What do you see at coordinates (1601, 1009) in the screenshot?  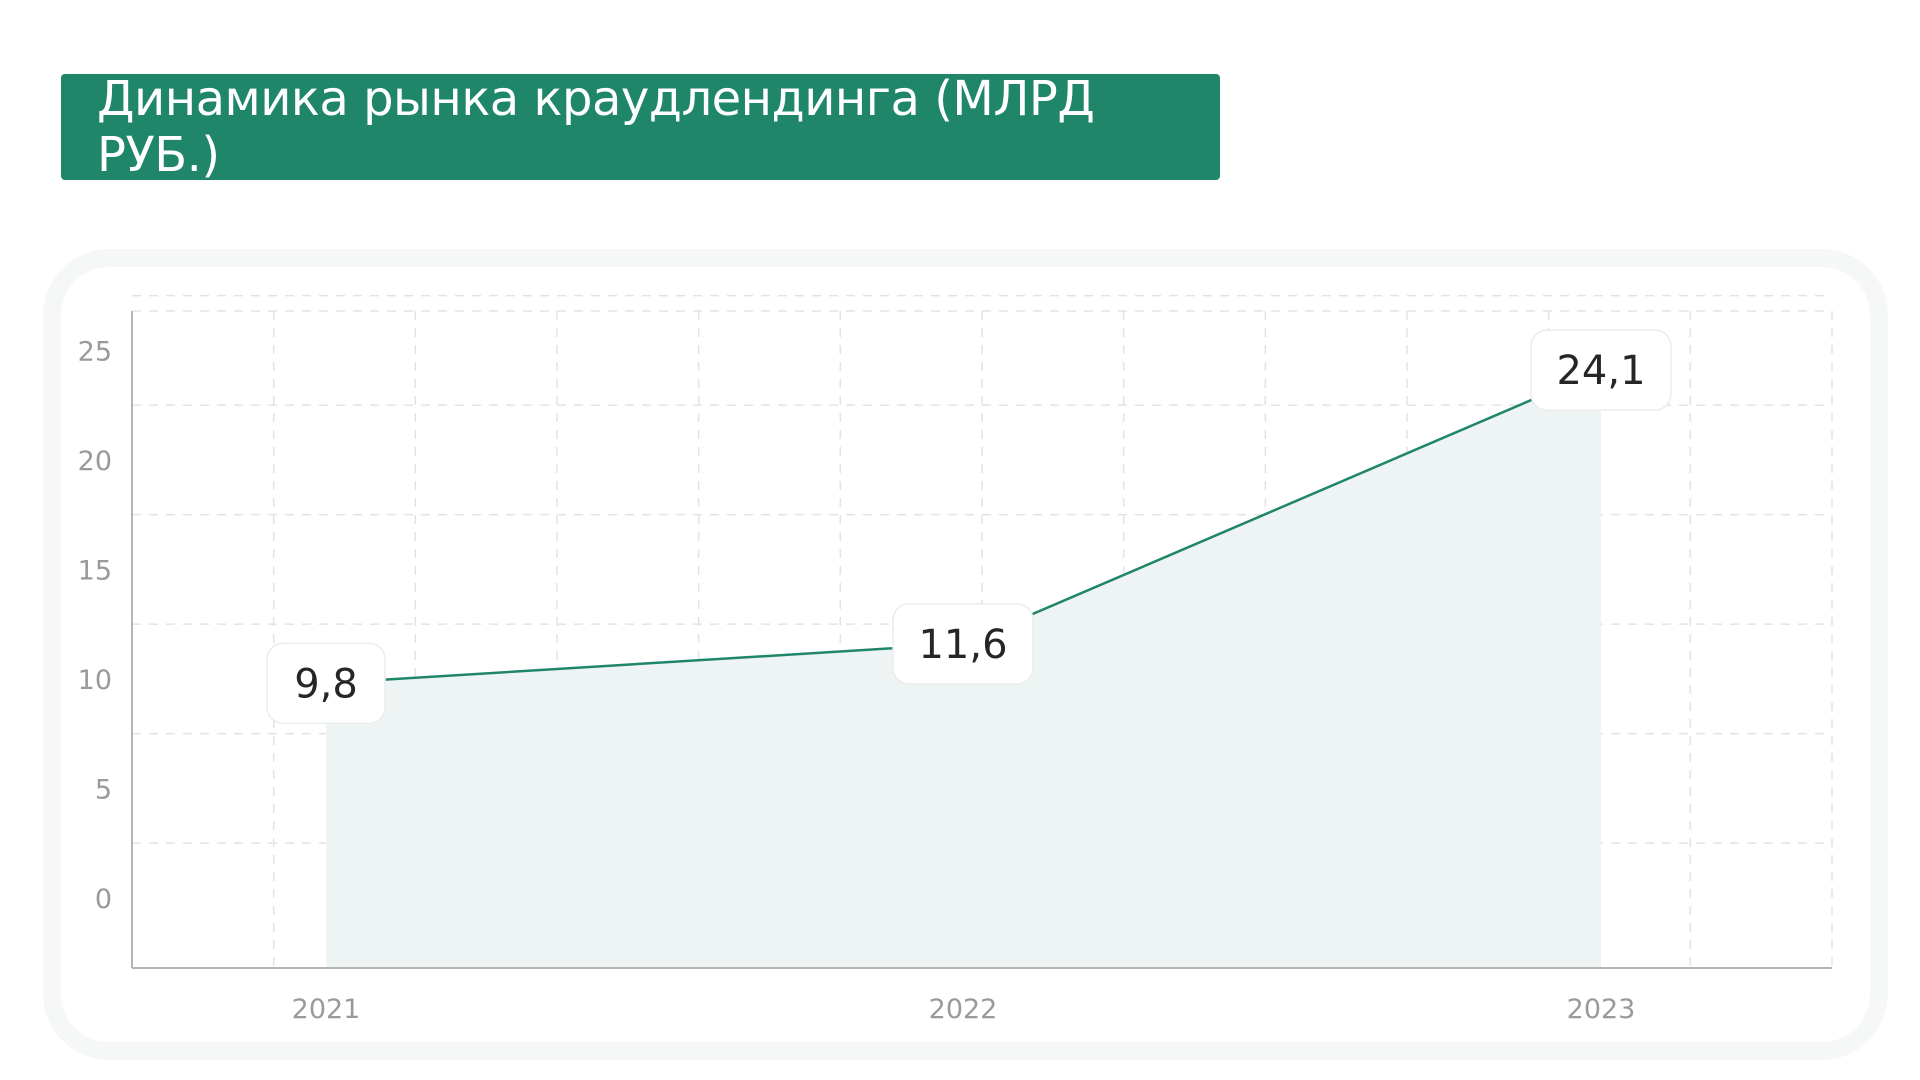 I see `x-tick-label: 2023` at bounding box center [1601, 1009].